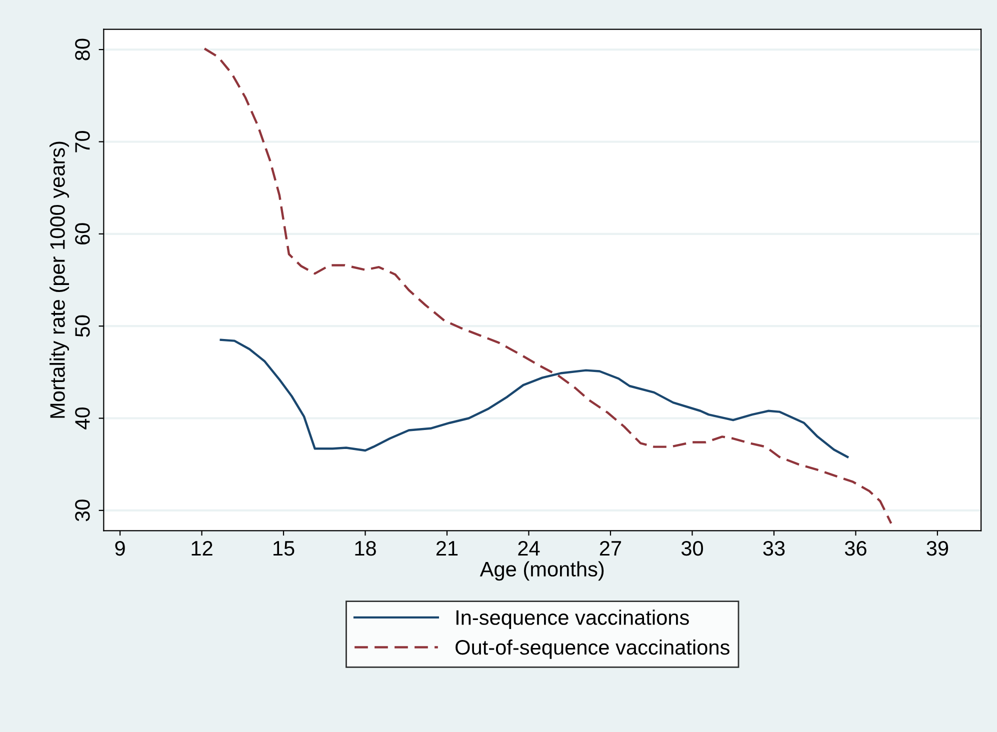  Describe the element at coordinates (542, 571) in the screenshot. I see `x-axis-title: Age (months)` at that location.